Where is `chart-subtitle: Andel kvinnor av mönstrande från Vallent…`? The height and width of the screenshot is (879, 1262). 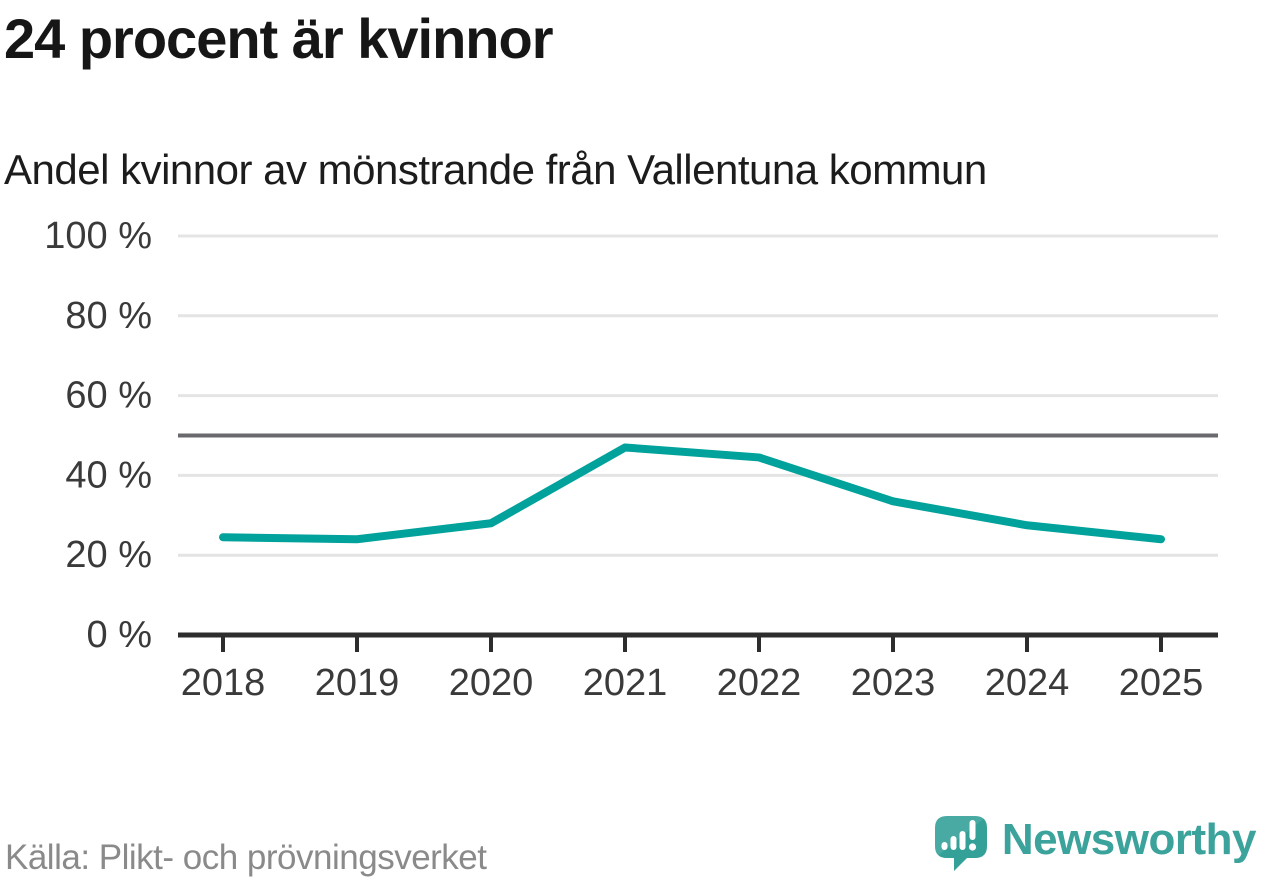 chart-subtitle: Andel kvinnor av mönstrande från Vallent… is located at coordinates (495, 169).